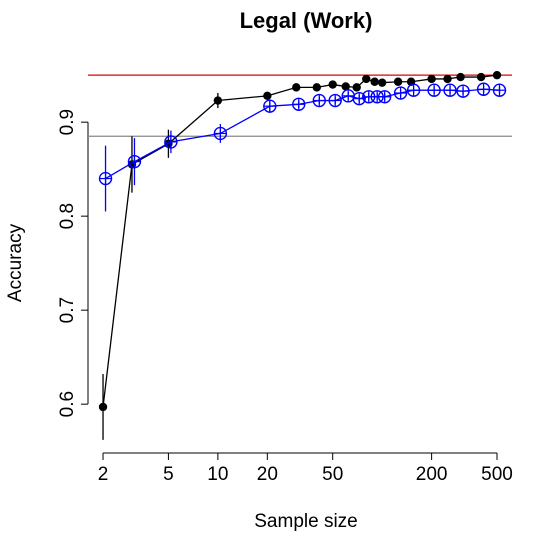 Image resolution: width=540 pixels, height=540 pixels. Describe the element at coordinates (432, 474) in the screenshot. I see `x-tick-label: 200` at that location.